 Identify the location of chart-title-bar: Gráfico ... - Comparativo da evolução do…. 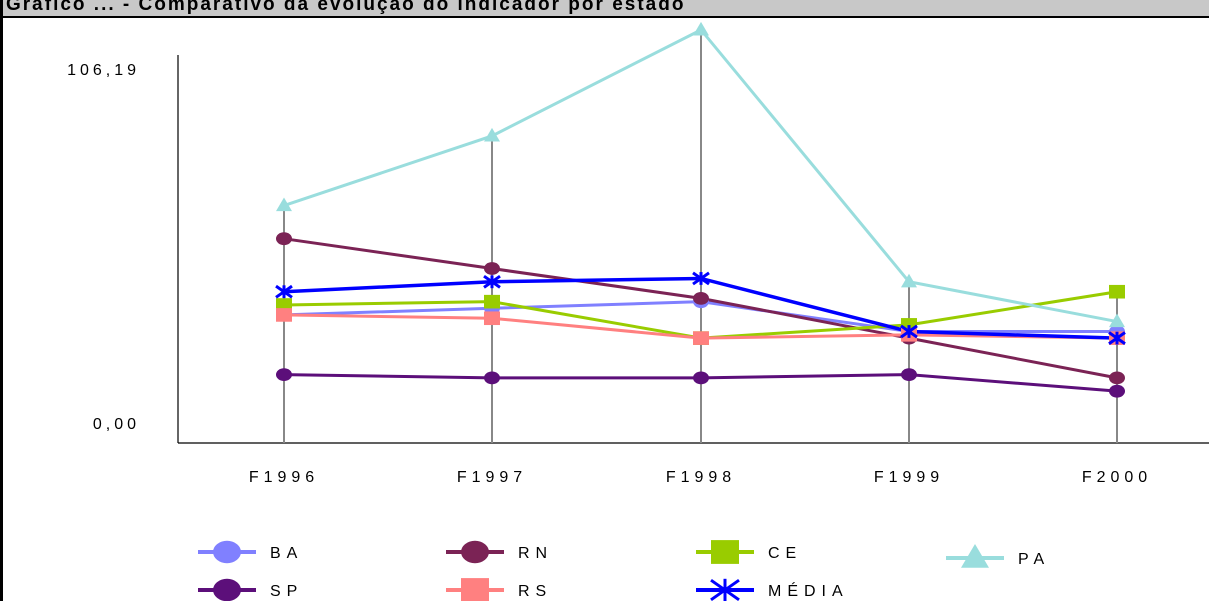
(604, 9).